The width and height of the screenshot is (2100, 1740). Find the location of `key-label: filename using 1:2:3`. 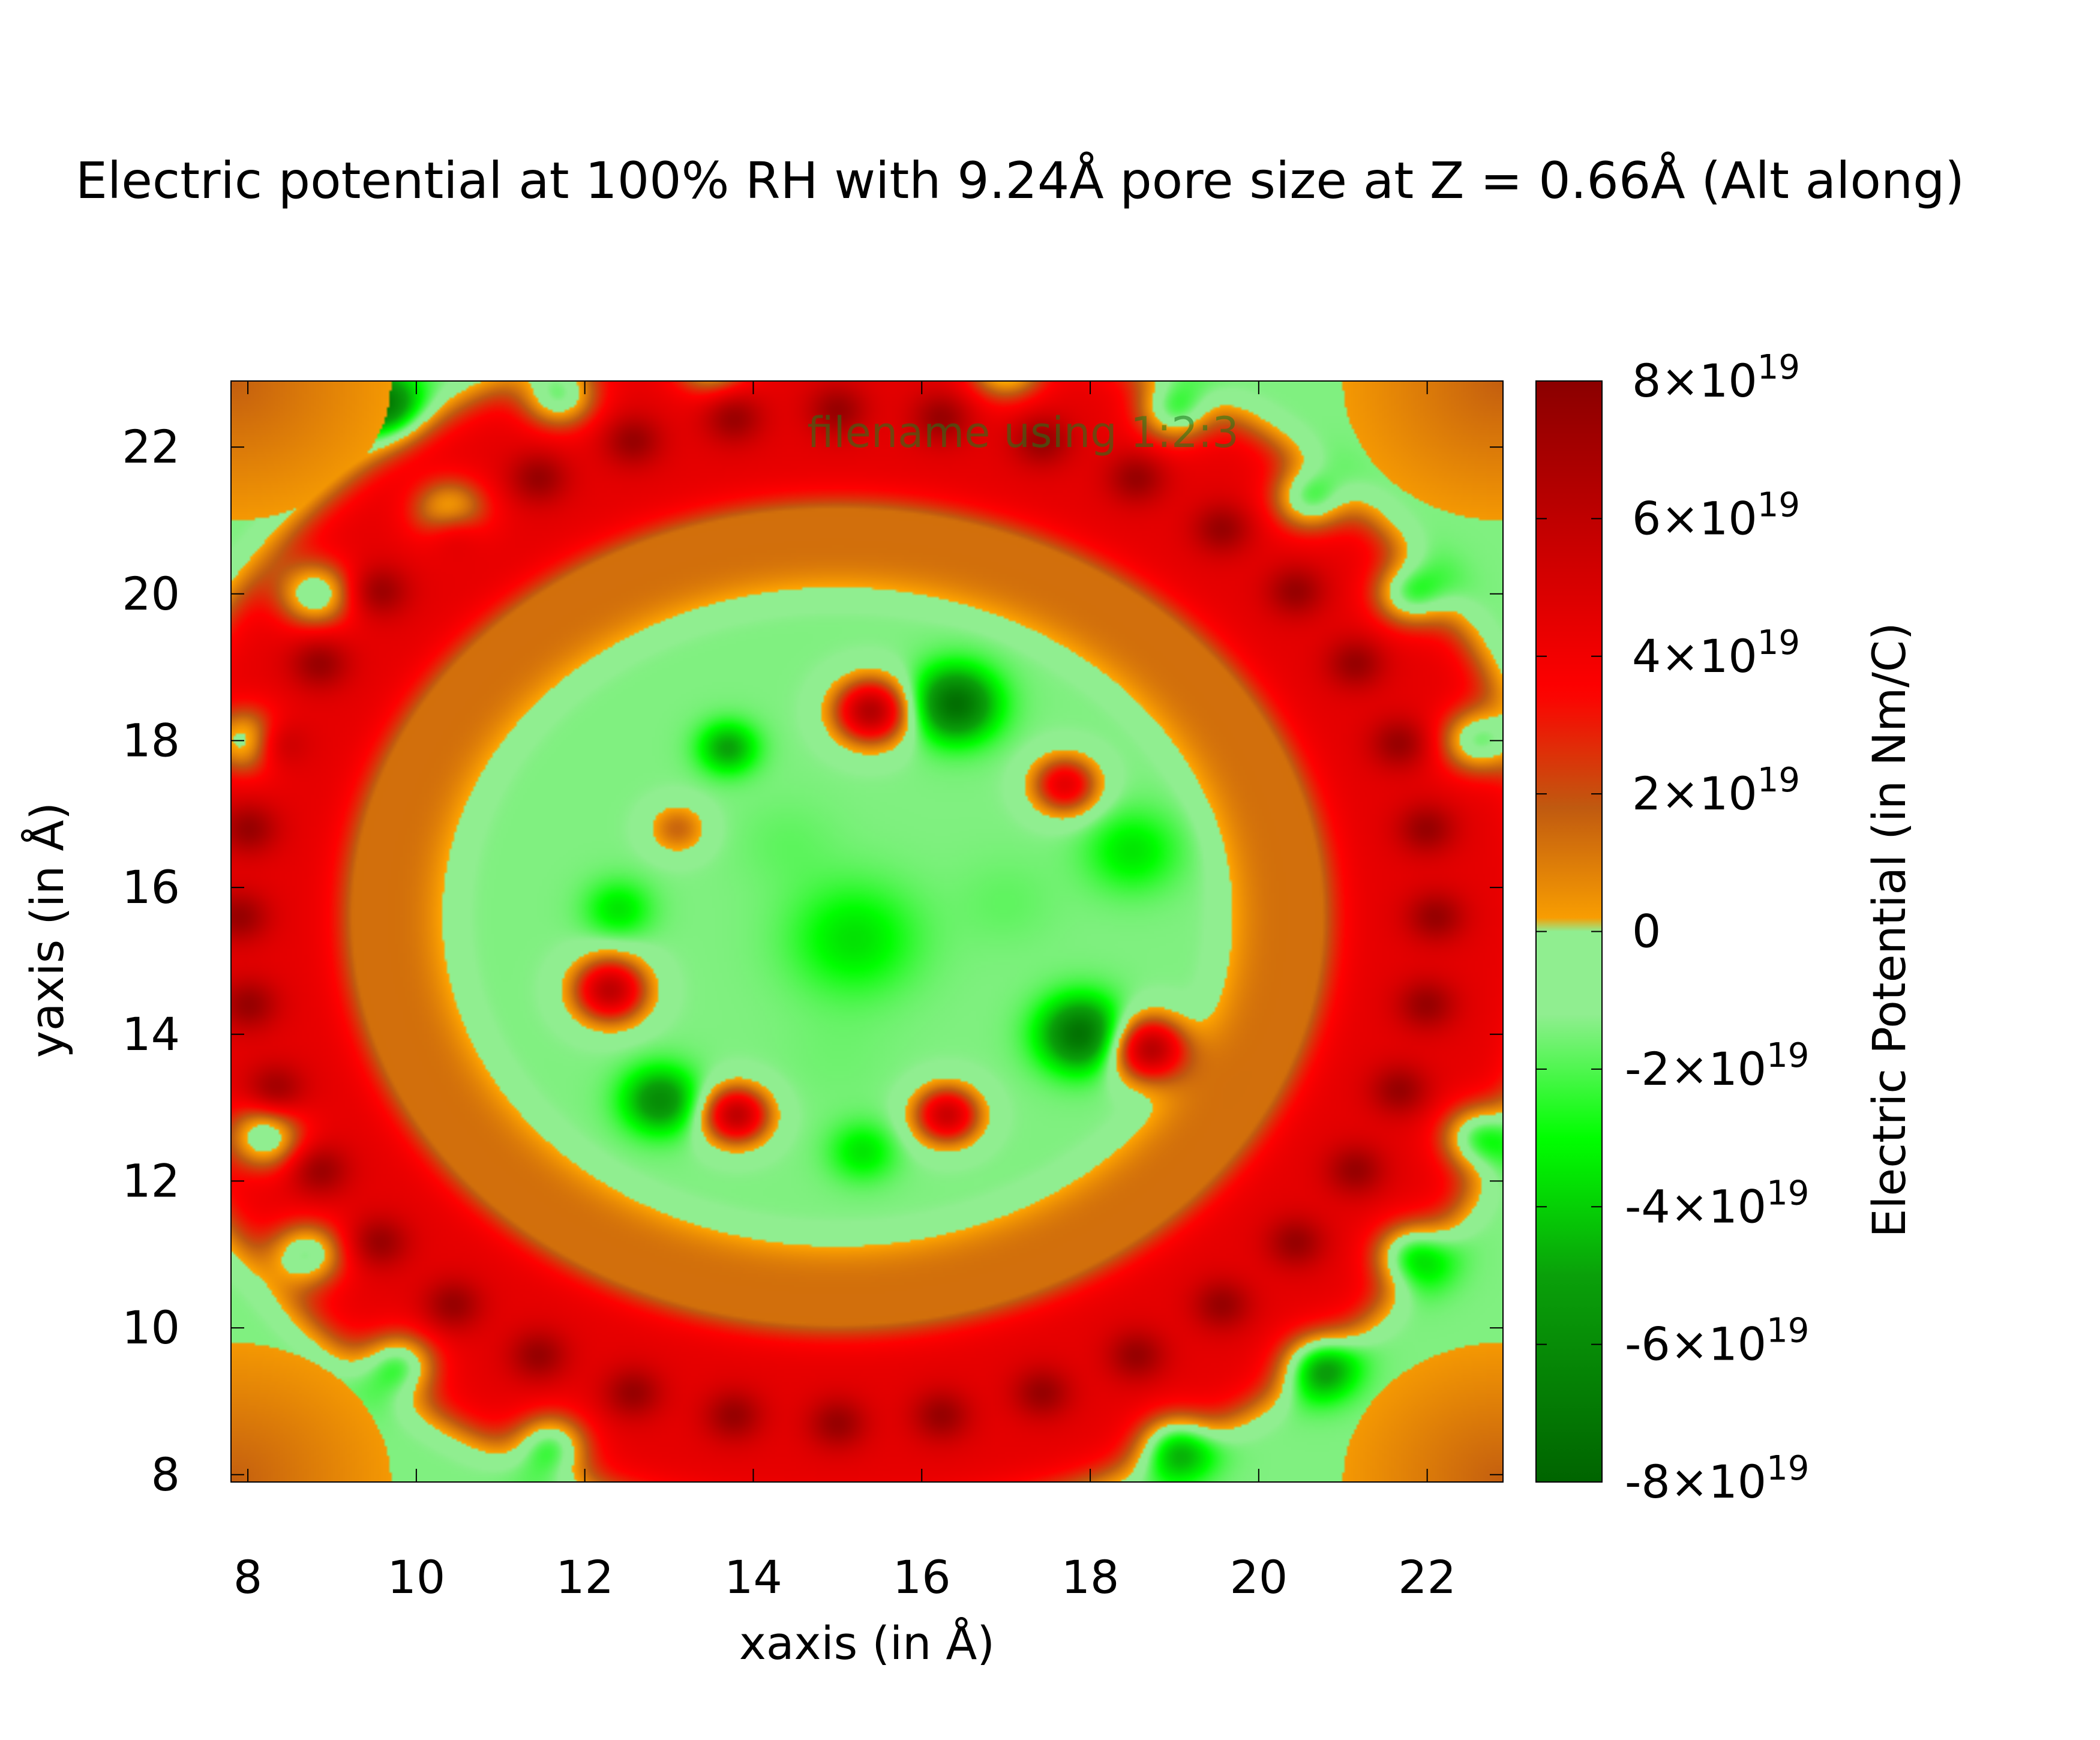

key-label: filename using 1:2:3 is located at coordinates (1022, 432).